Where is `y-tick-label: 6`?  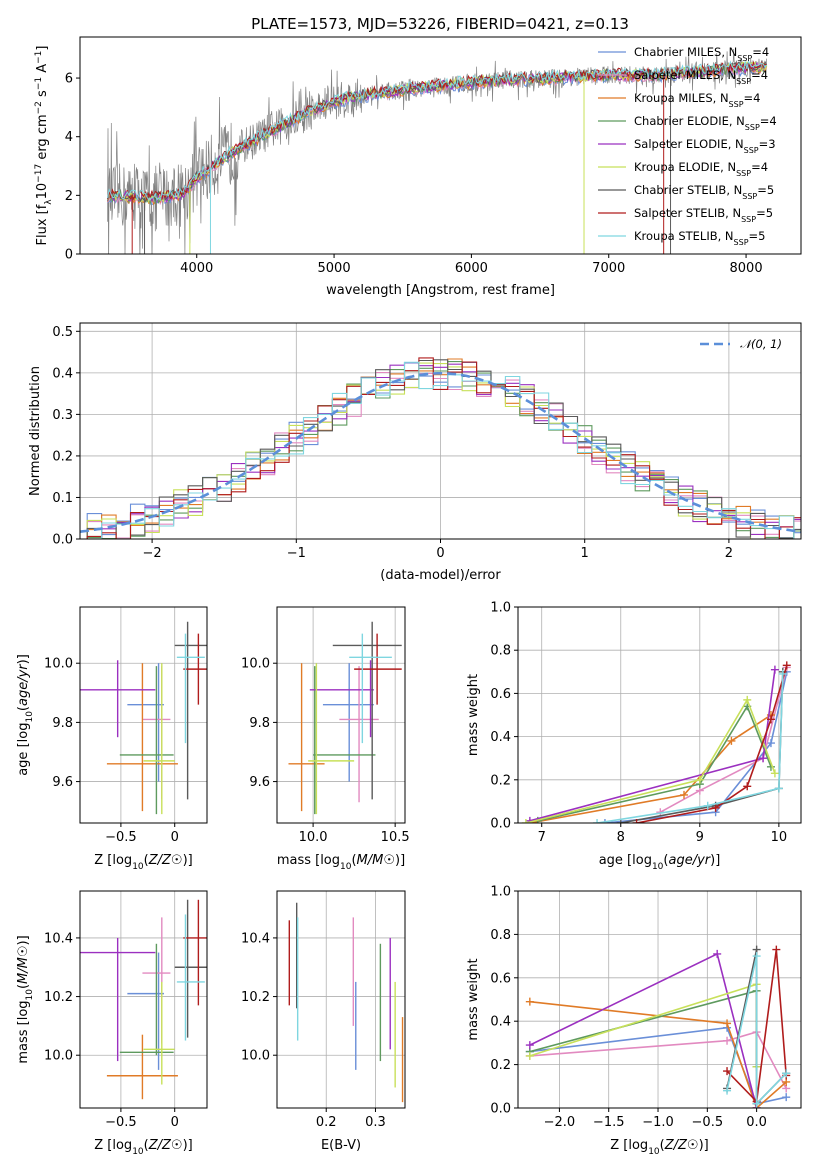 y-tick-label: 6 is located at coordinates (69, 79).